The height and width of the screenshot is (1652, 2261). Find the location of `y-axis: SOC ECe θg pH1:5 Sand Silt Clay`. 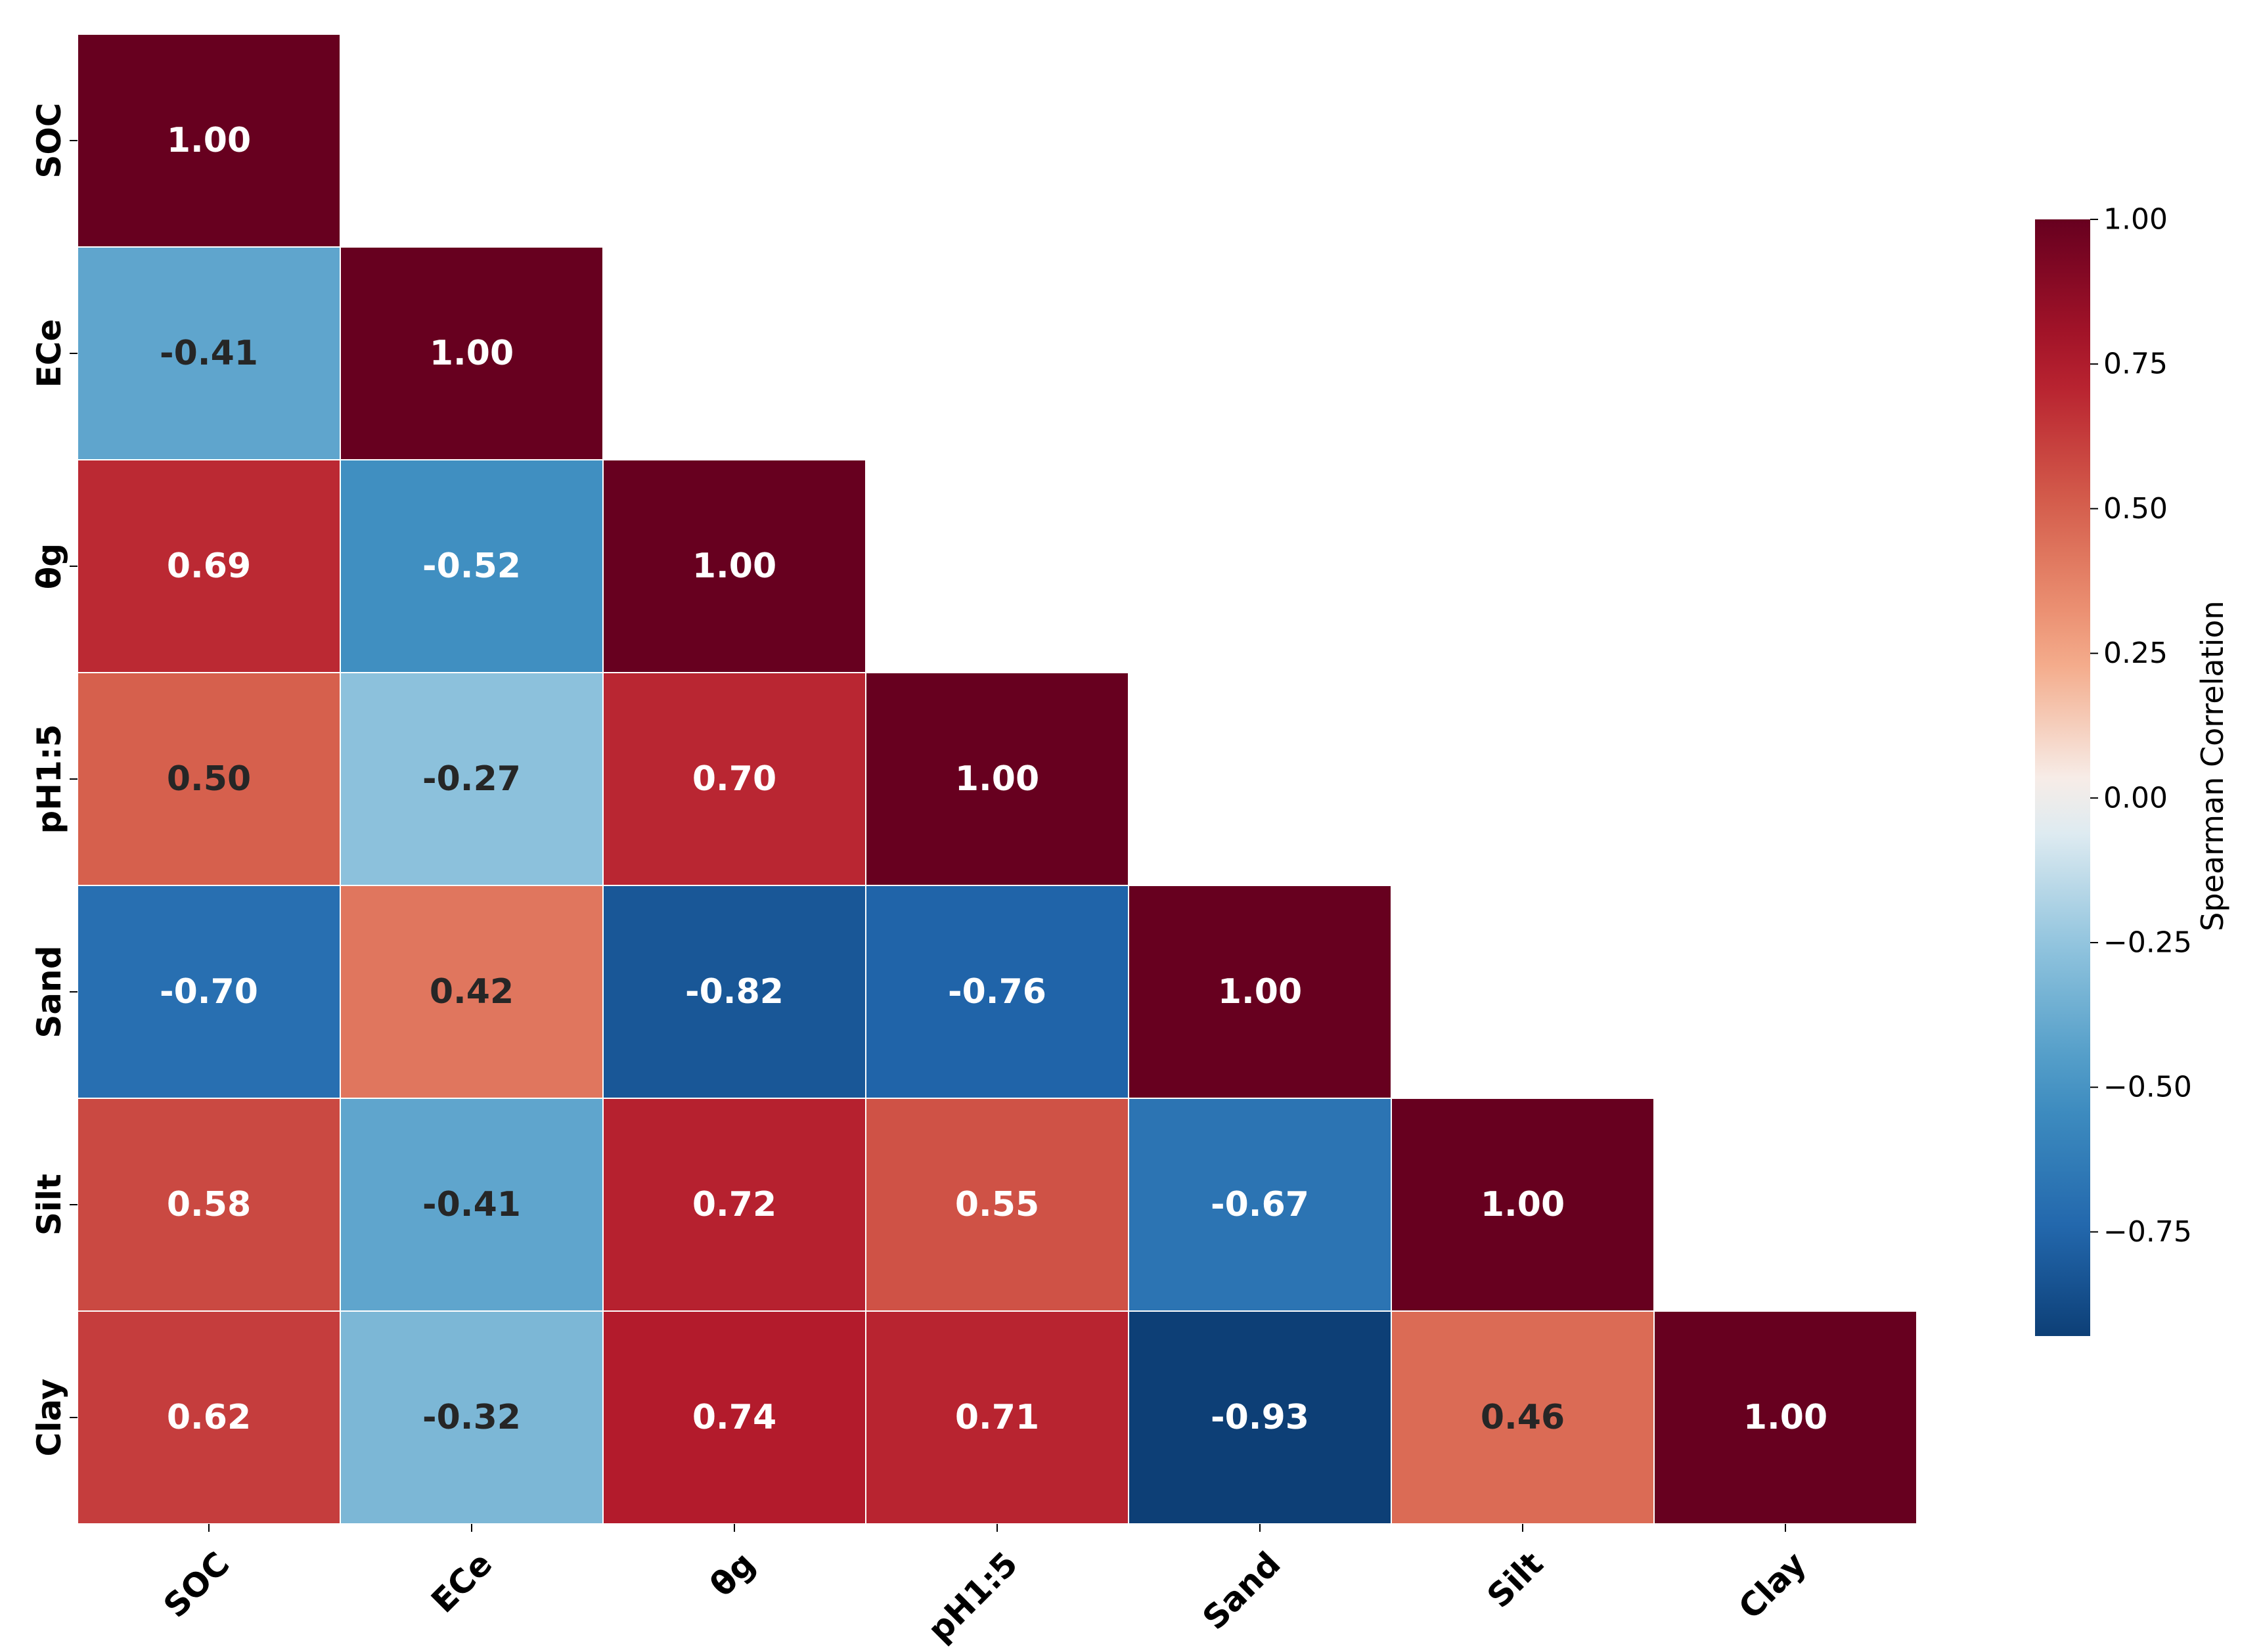

y-axis: SOC ECe θg pH1:5 Sand Silt Clay is located at coordinates (54, 779).